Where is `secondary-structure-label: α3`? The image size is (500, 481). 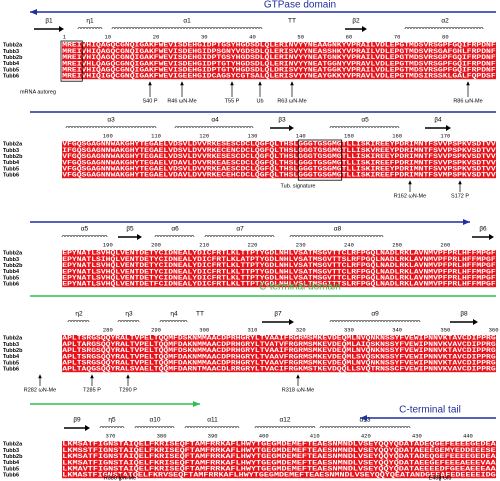
secondary-structure-label: α3 is located at coordinates (111, 120).